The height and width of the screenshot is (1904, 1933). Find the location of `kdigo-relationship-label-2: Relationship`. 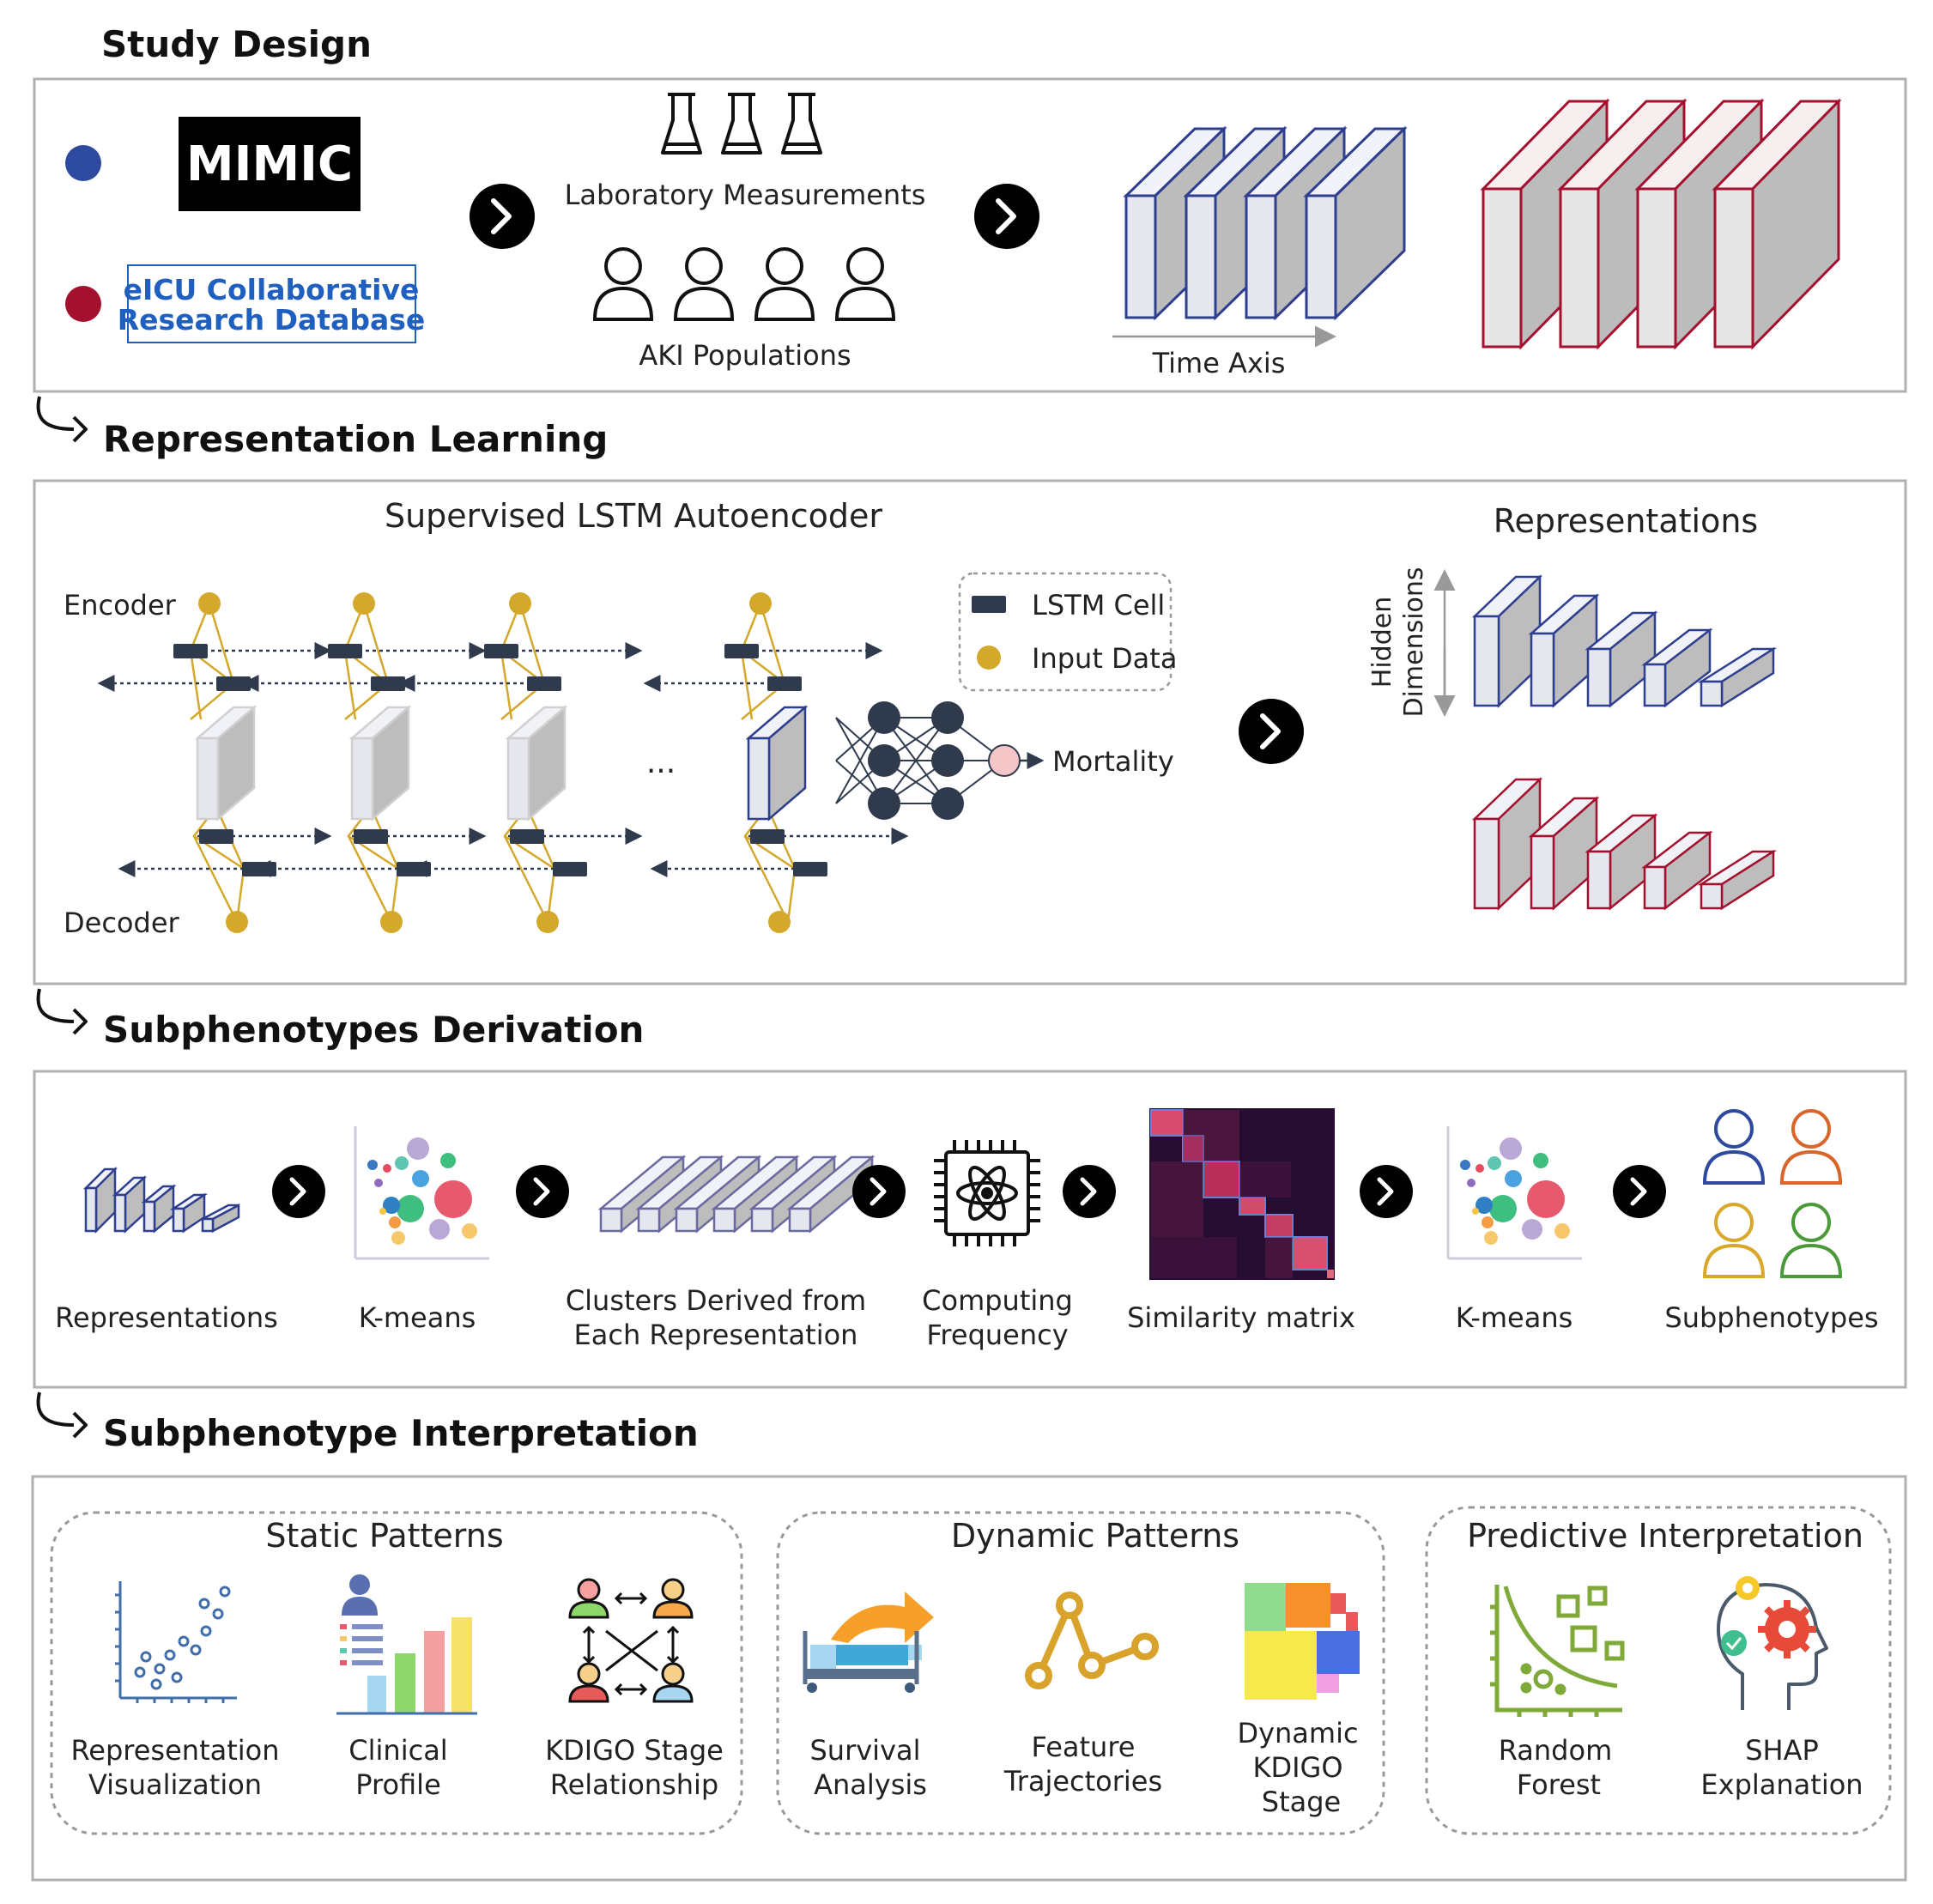

kdigo-relationship-label-2: Relationship is located at coordinates (634, 1784).